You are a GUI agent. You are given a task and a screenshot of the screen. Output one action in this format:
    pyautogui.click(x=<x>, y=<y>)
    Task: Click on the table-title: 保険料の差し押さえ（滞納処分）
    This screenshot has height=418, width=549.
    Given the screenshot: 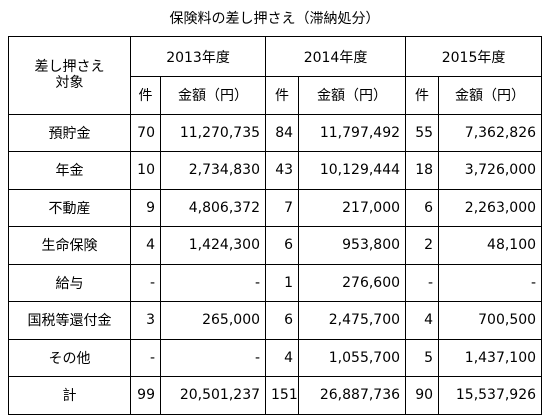 What is the action you would take?
    pyautogui.click(x=274, y=19)
    